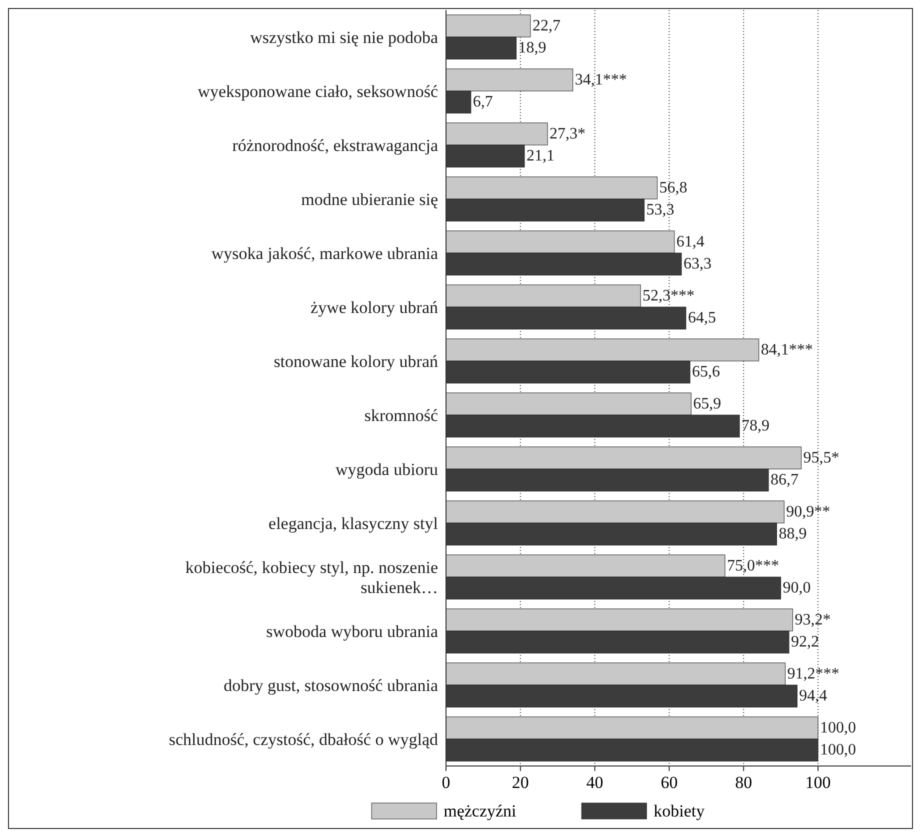  I want to click on data-label: 52,3***, so click(668, 295).